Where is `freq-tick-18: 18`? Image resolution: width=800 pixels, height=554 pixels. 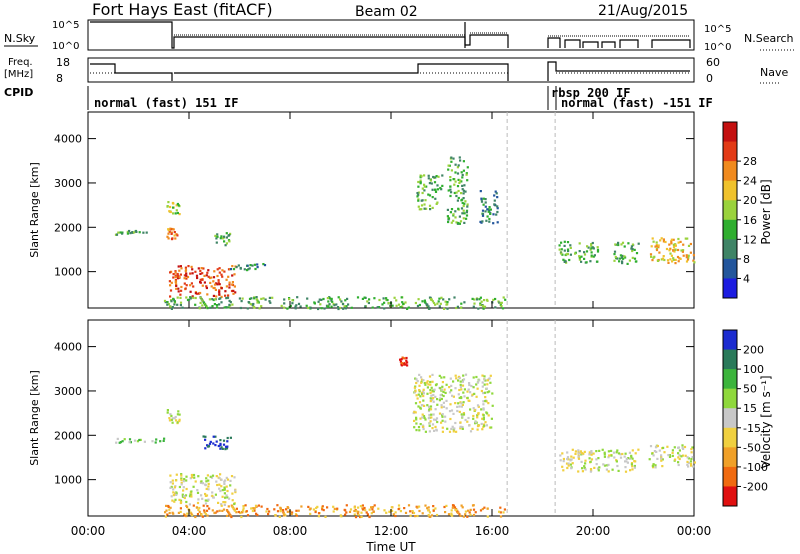 freq-tick-18: 18 is located at coordinates (63, 62).